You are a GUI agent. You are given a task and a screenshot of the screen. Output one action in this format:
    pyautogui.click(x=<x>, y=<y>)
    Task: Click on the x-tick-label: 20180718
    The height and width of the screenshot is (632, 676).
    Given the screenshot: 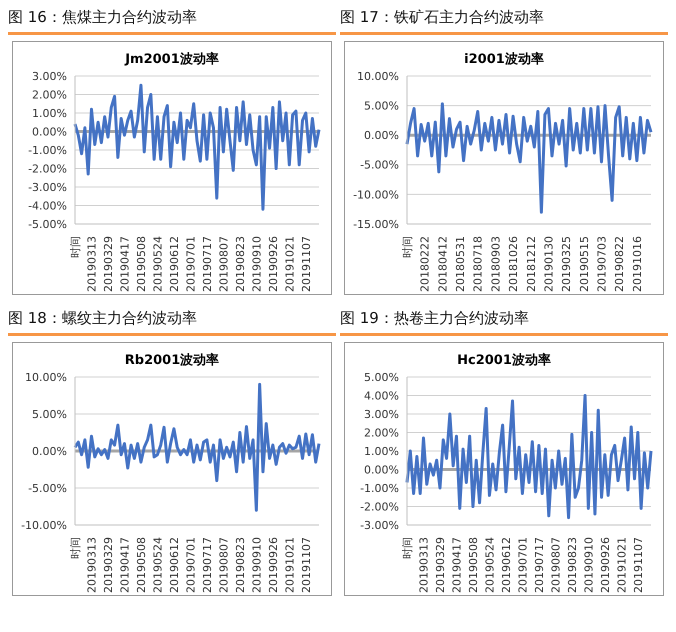 What is the action you would take?
    pyautogui.click(x=478, y=264)
    